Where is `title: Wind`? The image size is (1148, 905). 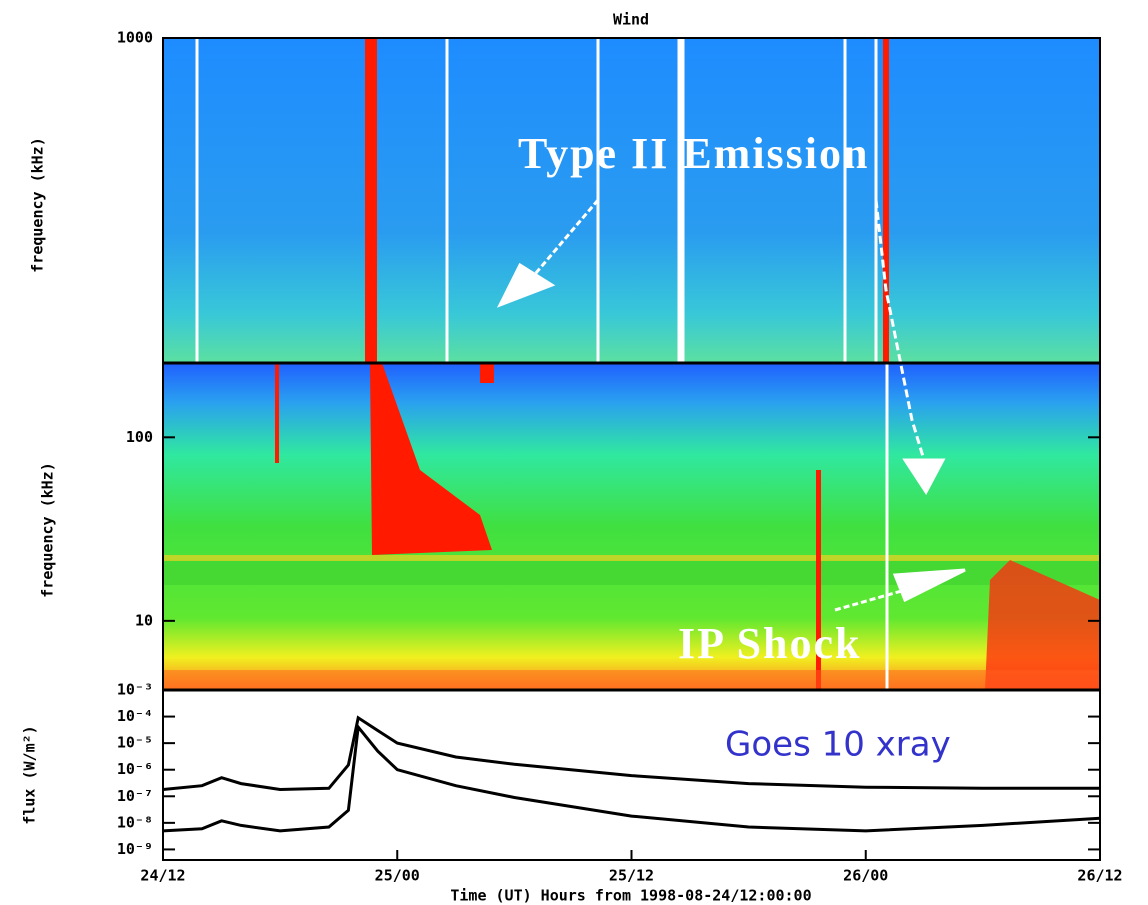
title: Wind is located at coordinates (631, 20).